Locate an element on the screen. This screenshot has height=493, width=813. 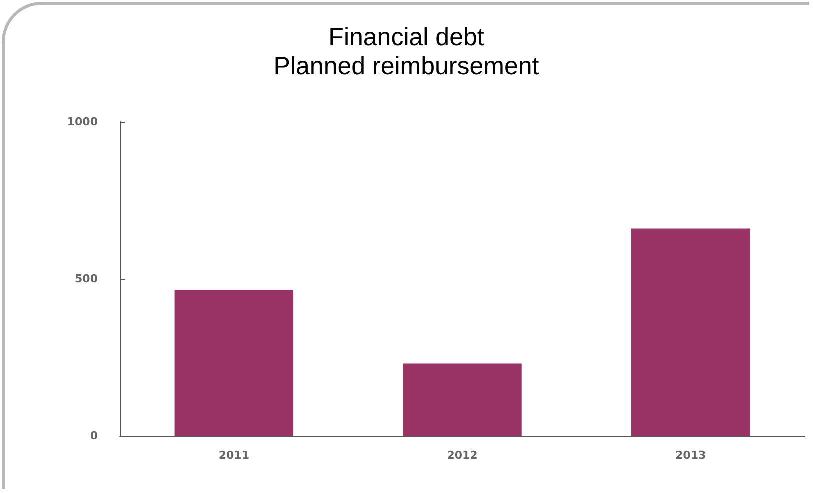
x-tick-label: 2011 is located at coordinates (234, 455).